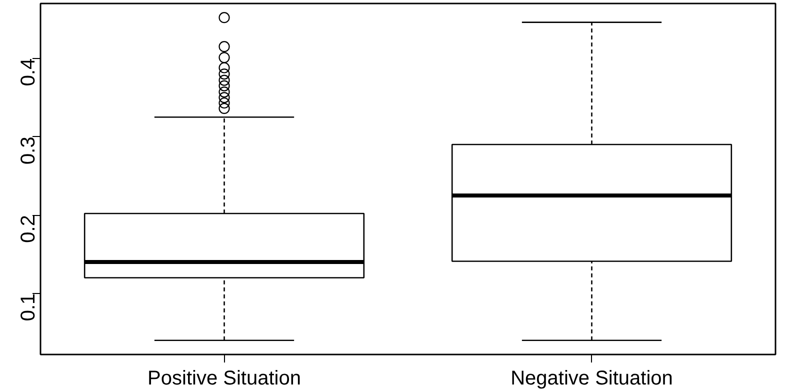 This screenshot has height=392, width=785. What do you see at coordinates (591, 379) in the screenshot?
I see `x-tick-label: Negative Situation` at bounding box center [591, 379].